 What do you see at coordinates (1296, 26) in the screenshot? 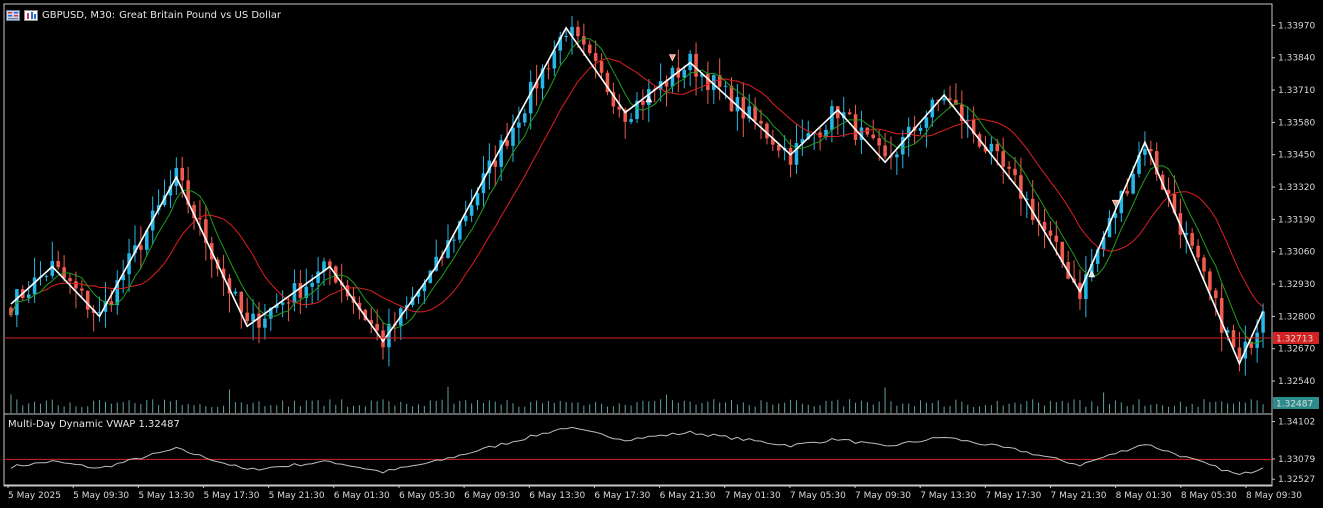
I see `price-tick-label: 1.33970` at bounding box center [1296, 26].